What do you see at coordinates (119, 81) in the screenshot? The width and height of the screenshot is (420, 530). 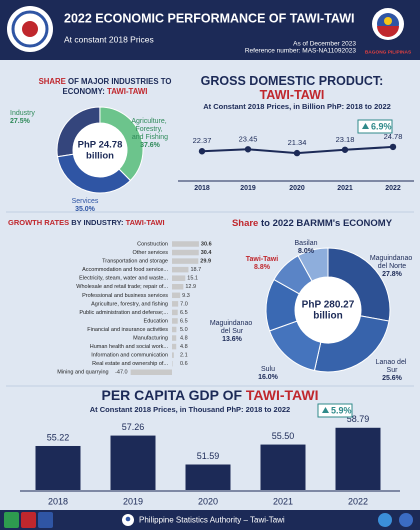 I see `title-part: OF MAJOR INDUSTRIES TO` at bounding box center [119, 81].